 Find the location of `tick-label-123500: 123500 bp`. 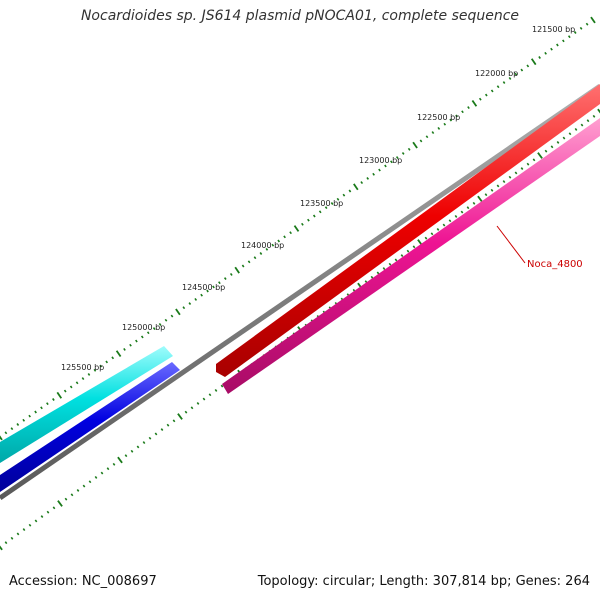

tick-label-123500: 123500 bp is located at coordinates (321, 203).